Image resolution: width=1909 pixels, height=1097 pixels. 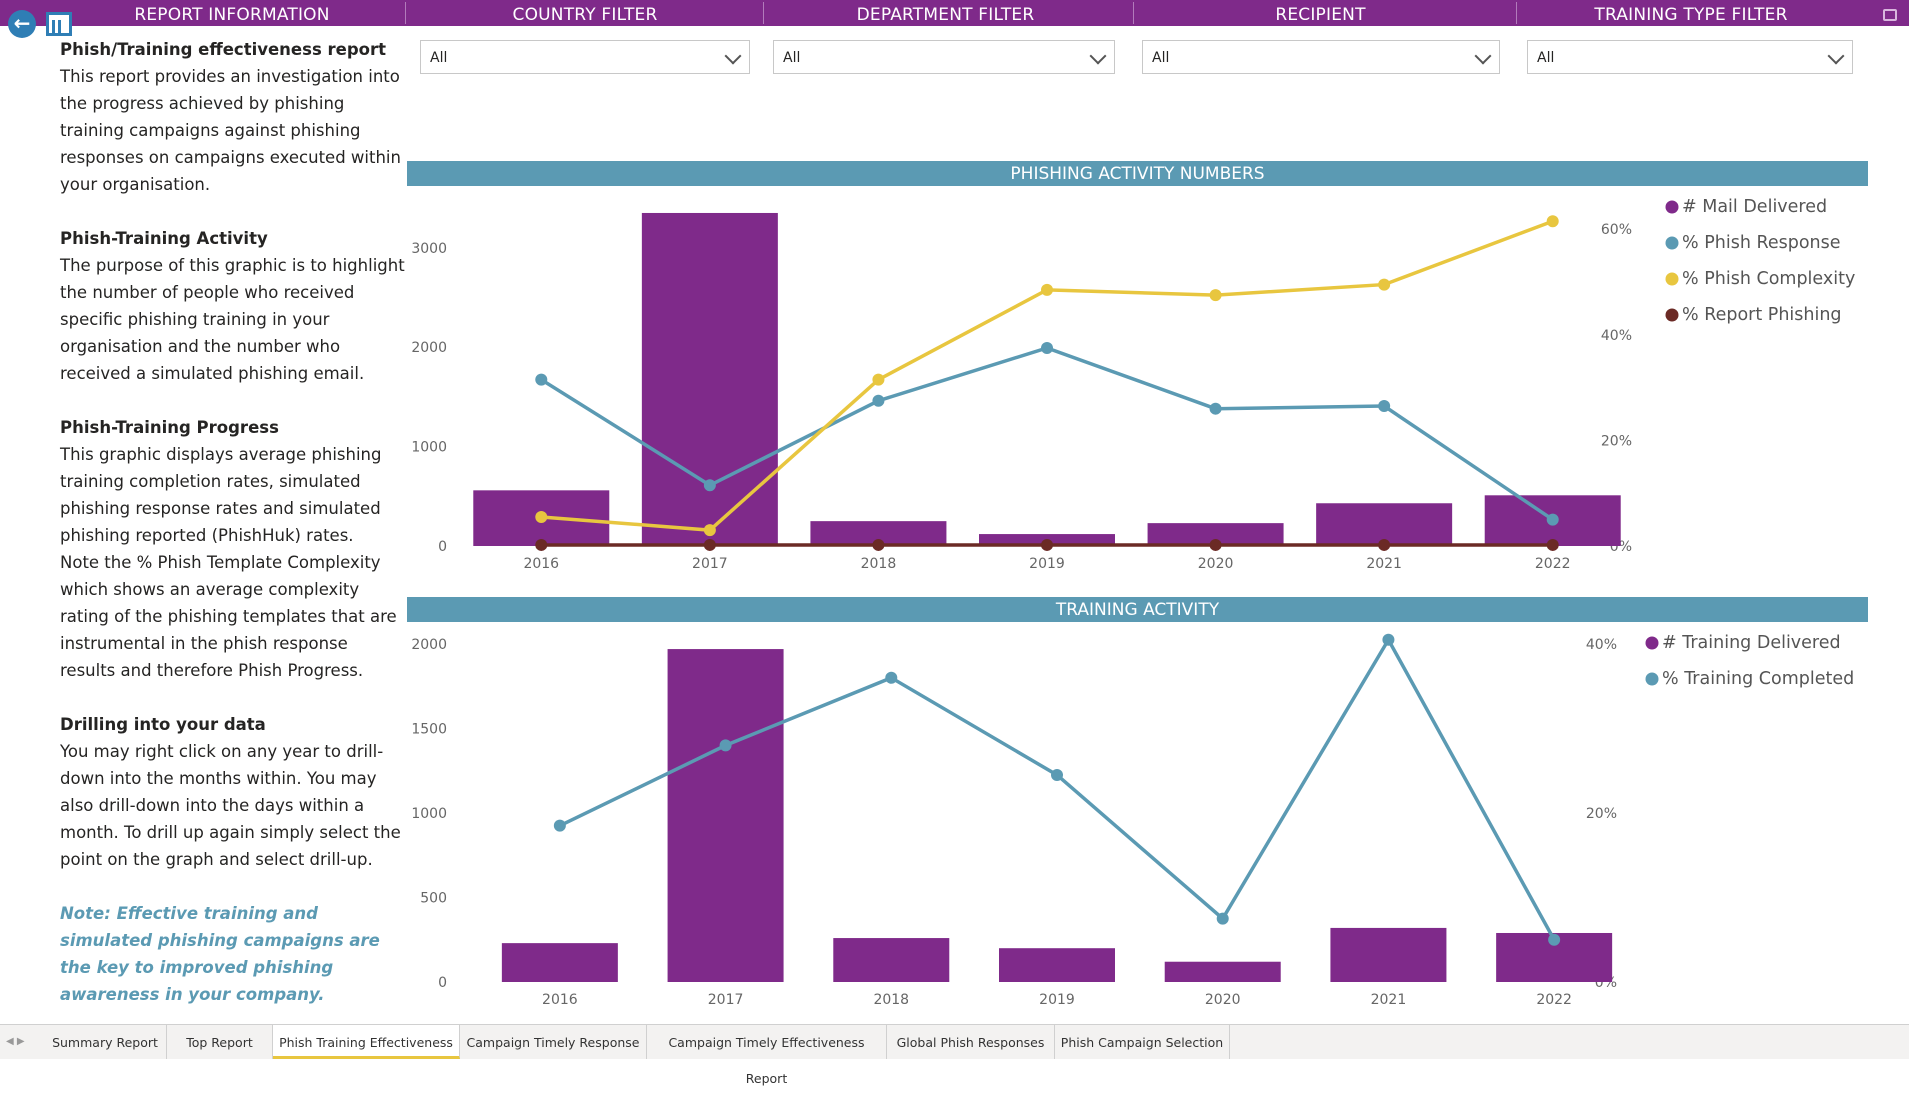 I want to click on department-filter-dropdown: All, so click(x=944, y=57).